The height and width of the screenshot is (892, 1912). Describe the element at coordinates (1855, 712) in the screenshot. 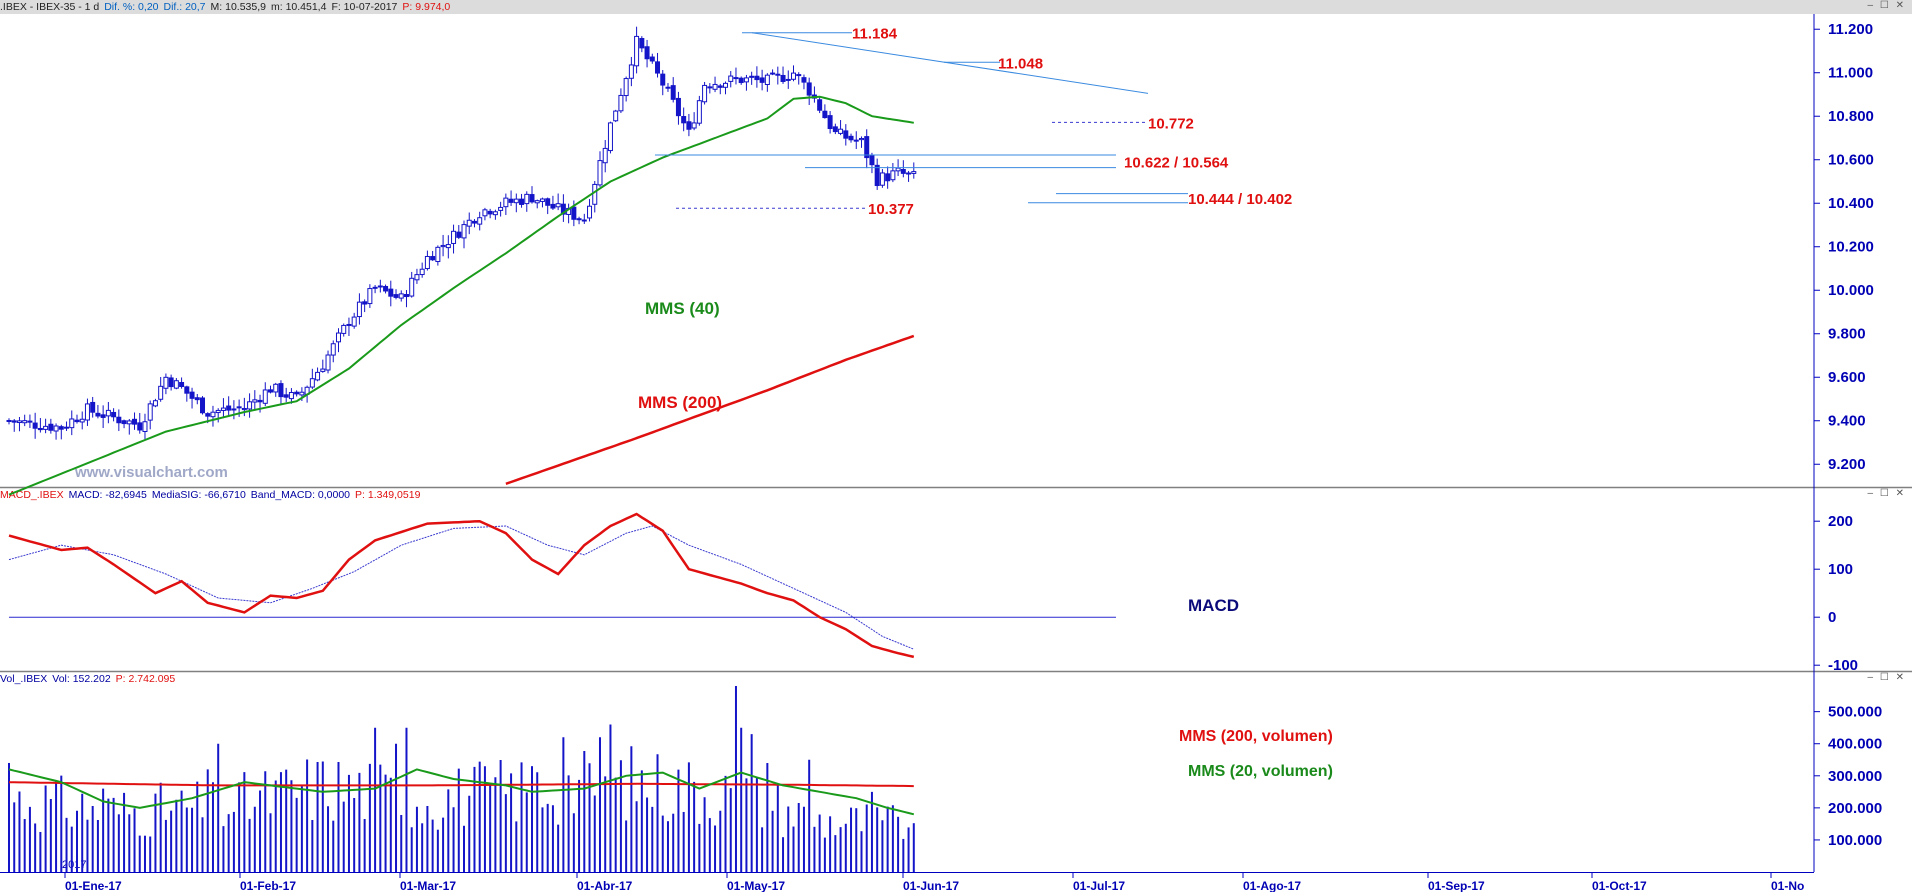

I see `volume-axis-tick-label: 500.000` at that location.